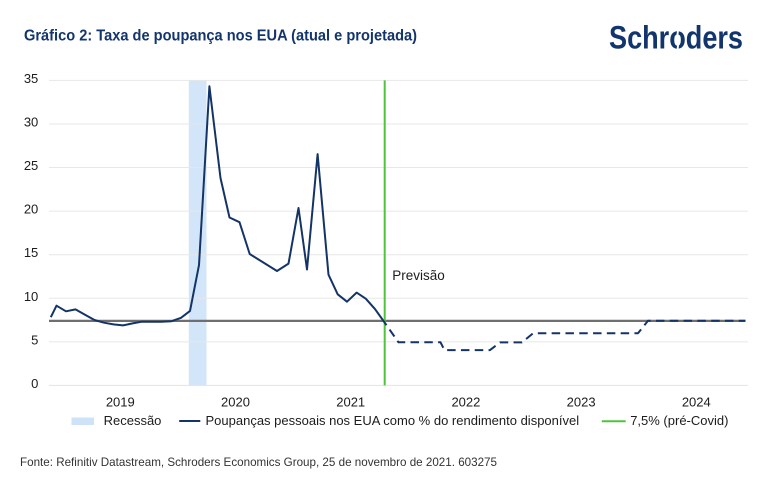  Describe the element at coordinates (350, 402) in the screenshot. I see `svg-text: 2021` at that location.